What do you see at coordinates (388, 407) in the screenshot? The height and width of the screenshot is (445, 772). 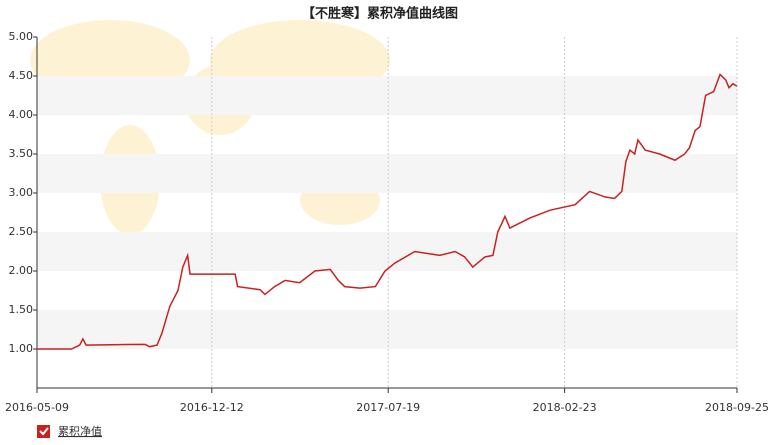 I see `x-tick-label: 2017-07-19` at bounding box center [388, 407].